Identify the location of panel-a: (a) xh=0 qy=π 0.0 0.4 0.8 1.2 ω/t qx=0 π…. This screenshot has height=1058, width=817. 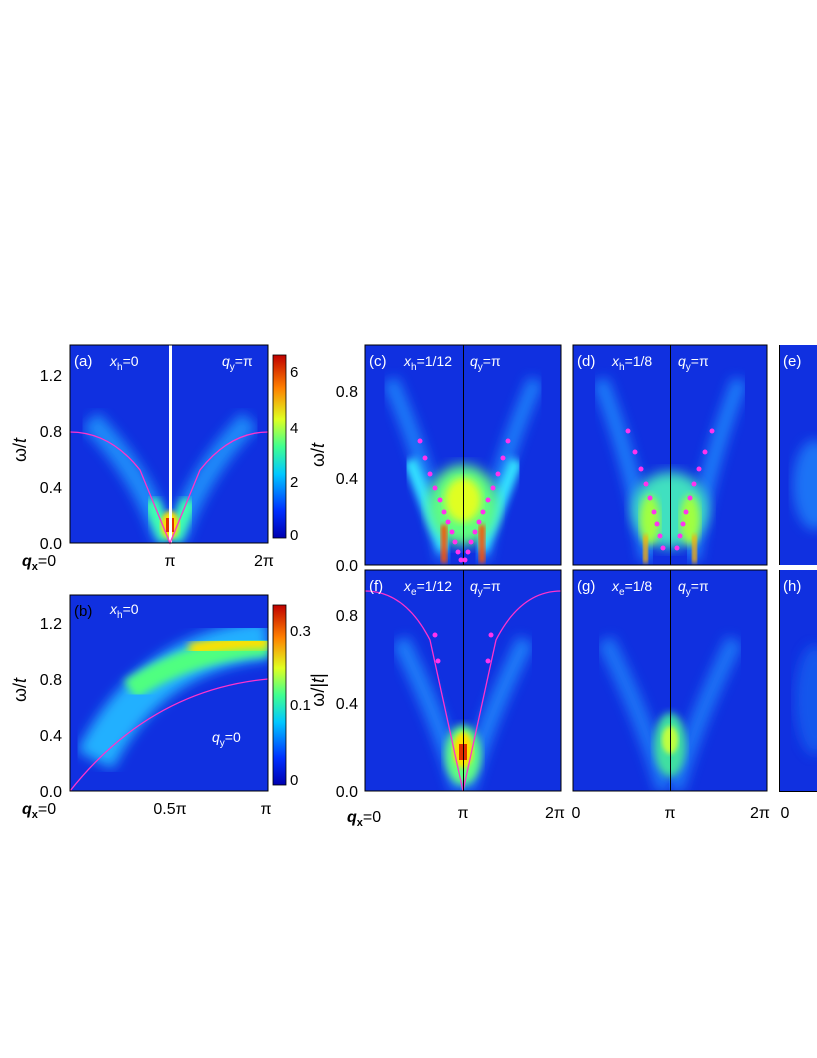
(154, 458).